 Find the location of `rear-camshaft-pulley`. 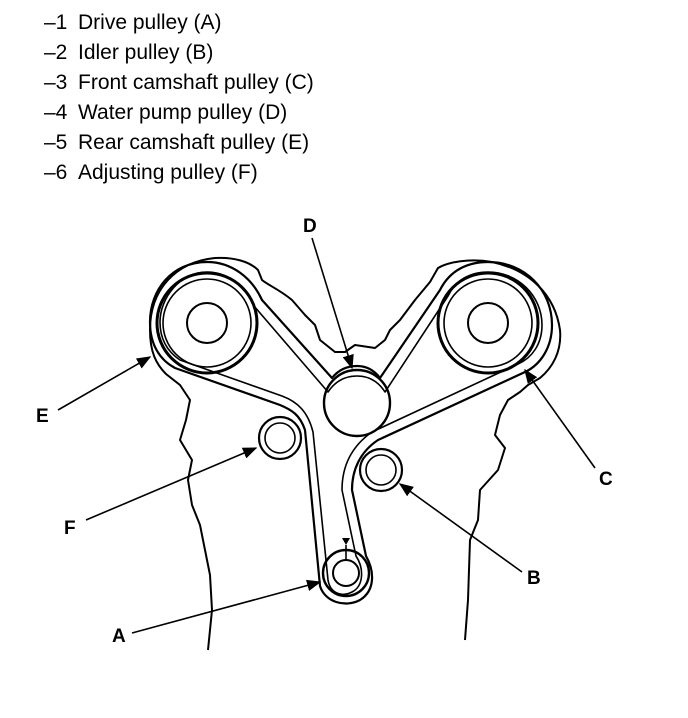

rear-camshaft-pulley is located at coordinates (207, 323).